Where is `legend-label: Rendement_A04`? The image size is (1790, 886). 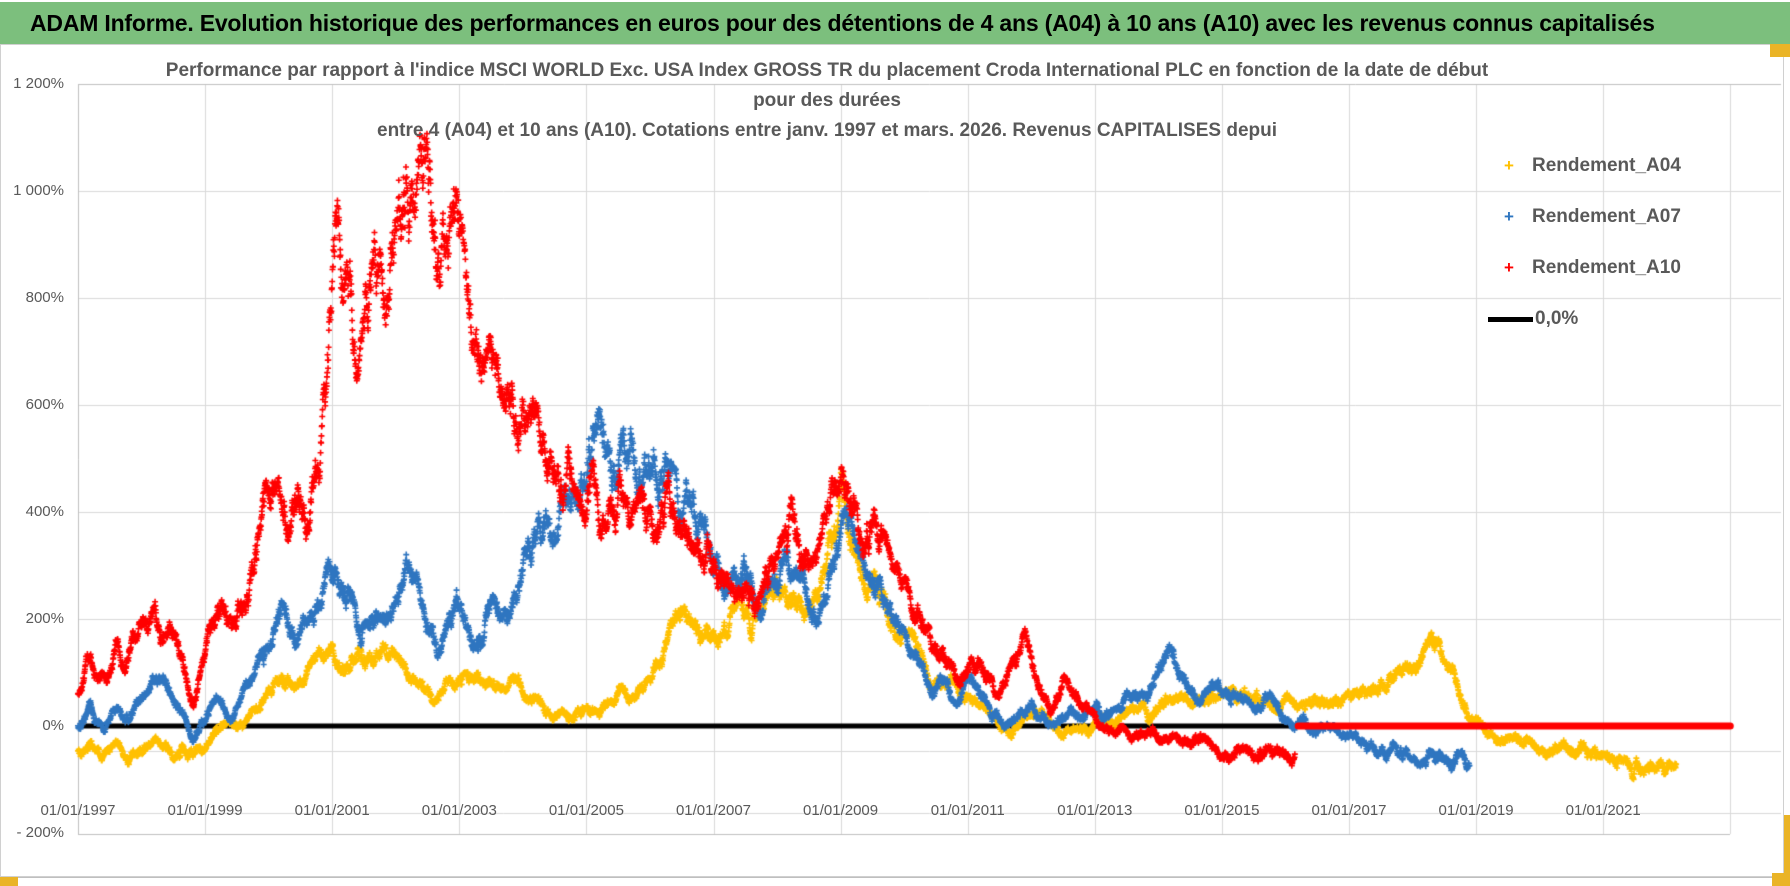
legend-label: Rendement_A04 is located at coordinates (1606, 165).